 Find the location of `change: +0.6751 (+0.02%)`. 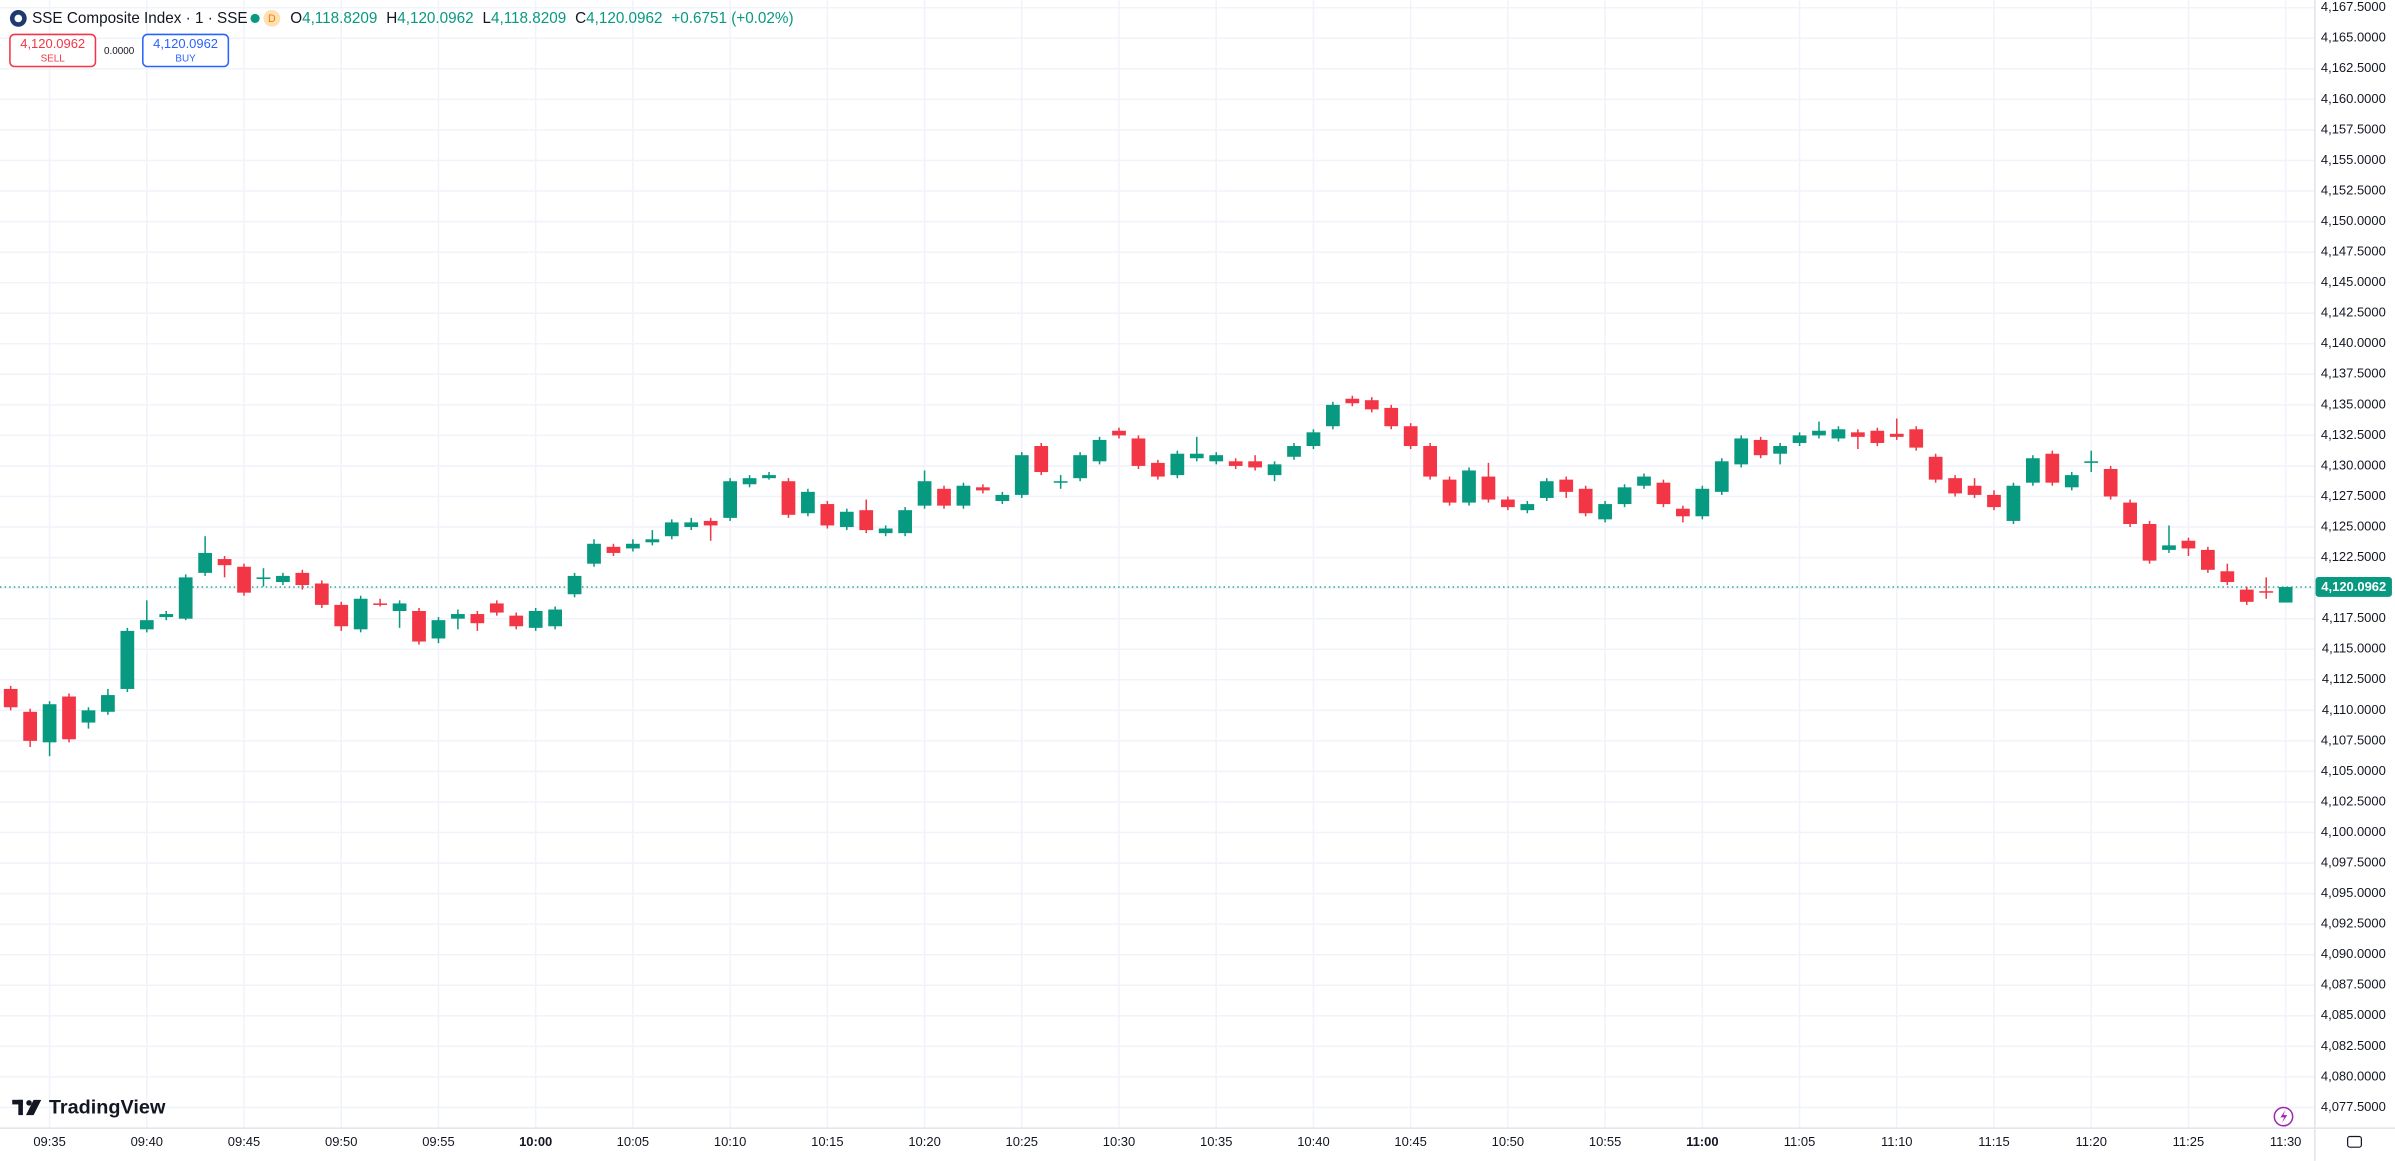

change: +0.6751 (+0.02%) is located at coordinates (732, 18).